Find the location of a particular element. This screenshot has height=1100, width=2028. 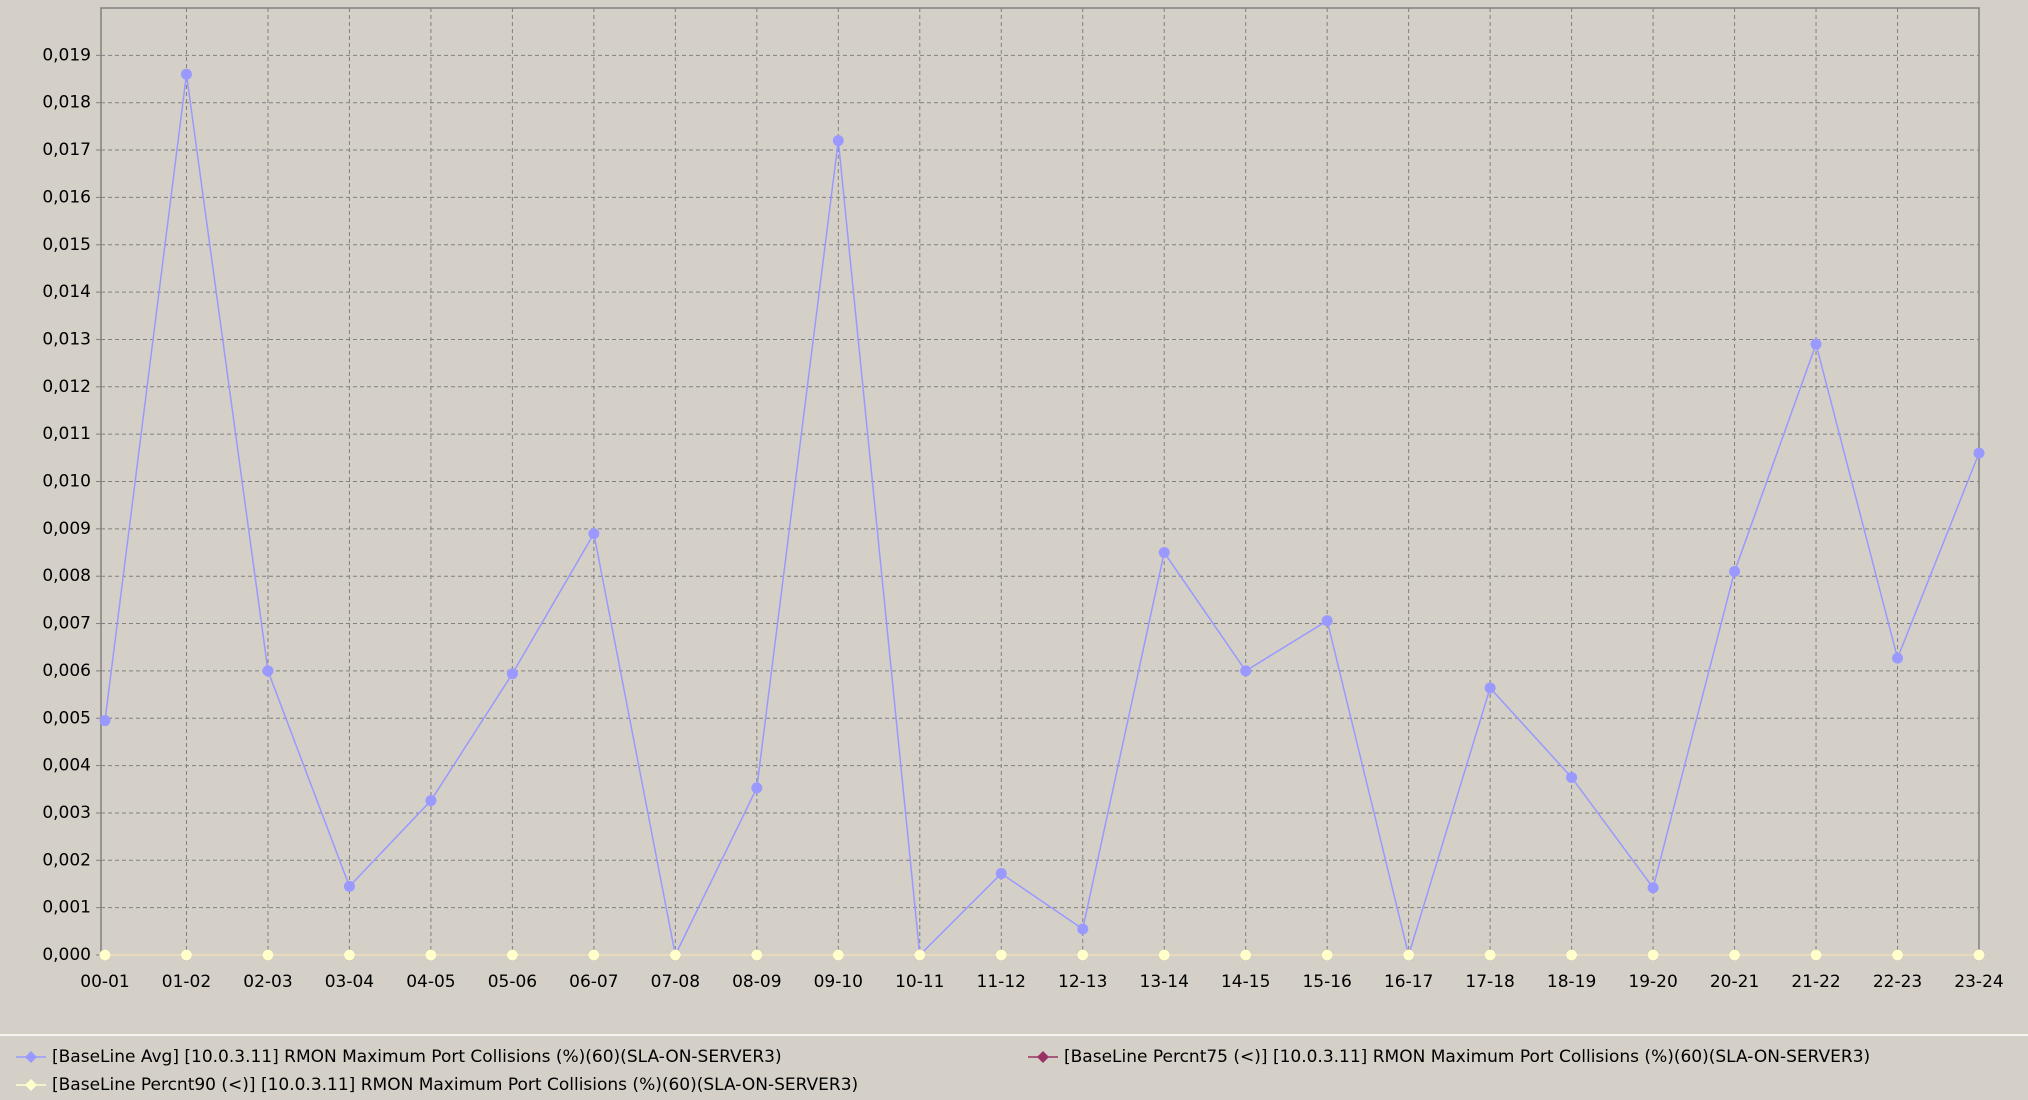

y-tick-label: 0,012 is located at coordinates (66, 387).